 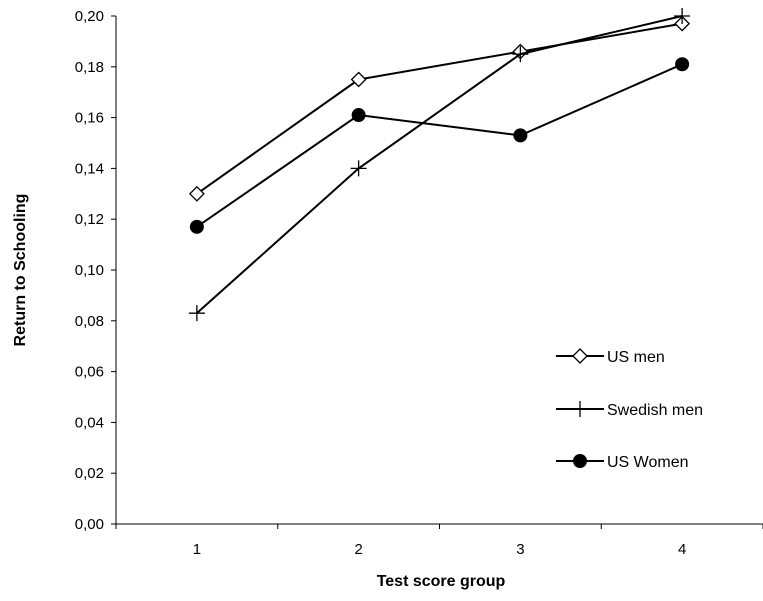 What do you see at coordinates (89, 219) in the screenshot?
I see `y-tick-label: 0,12` at bounding box center [89, 219].